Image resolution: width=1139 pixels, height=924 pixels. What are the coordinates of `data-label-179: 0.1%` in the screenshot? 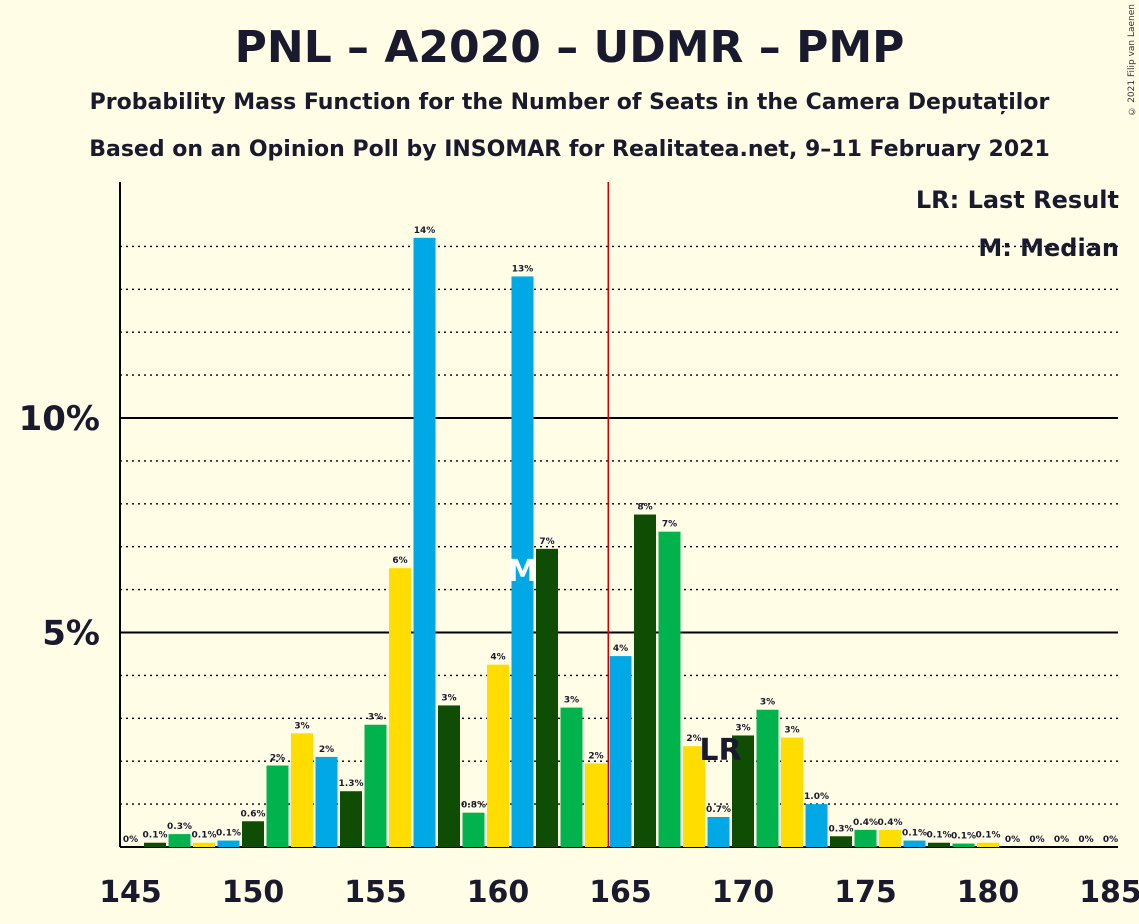 It's located at (963, 837).